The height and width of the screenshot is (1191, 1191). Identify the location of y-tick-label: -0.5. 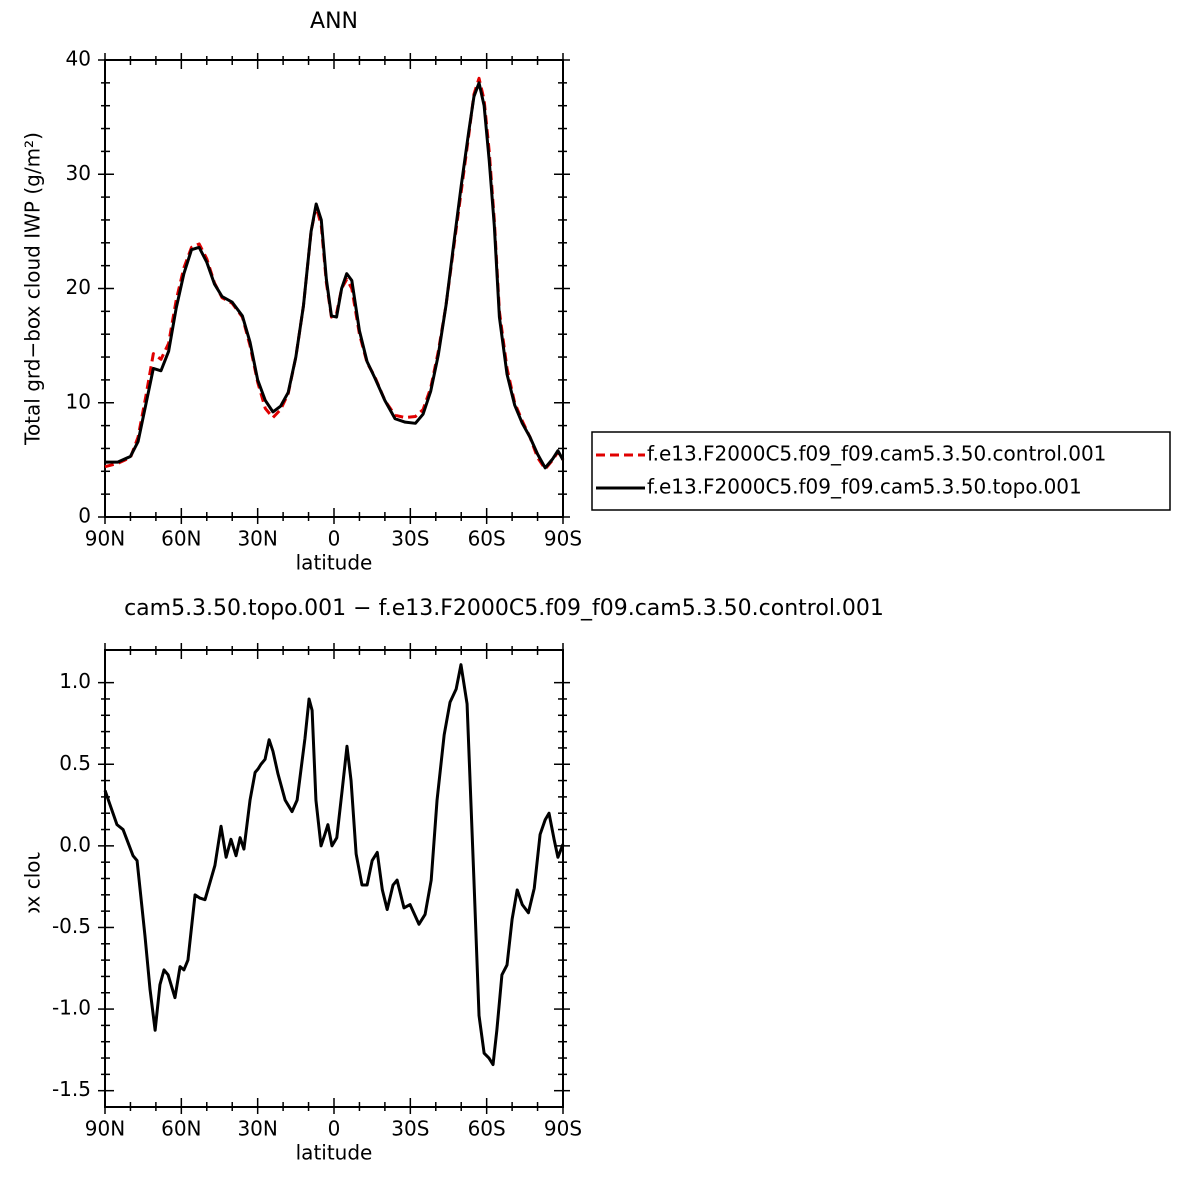
(71, 926).